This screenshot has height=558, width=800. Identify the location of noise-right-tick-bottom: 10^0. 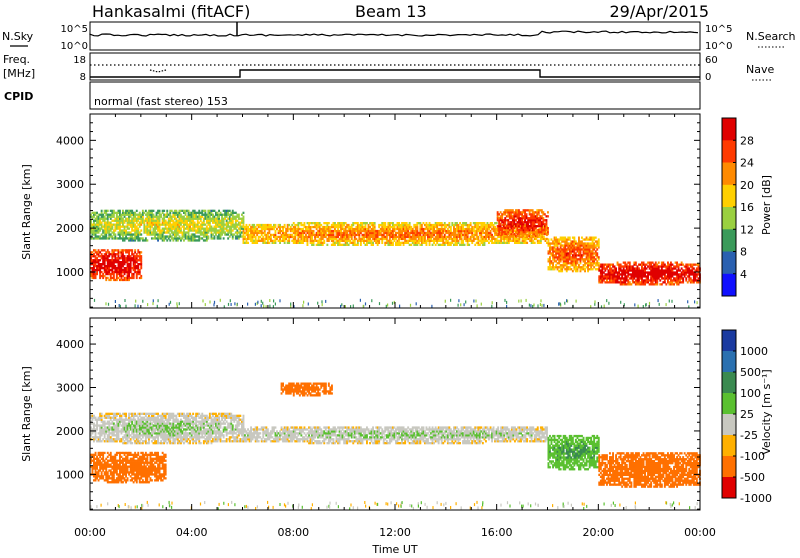
(718, 46).